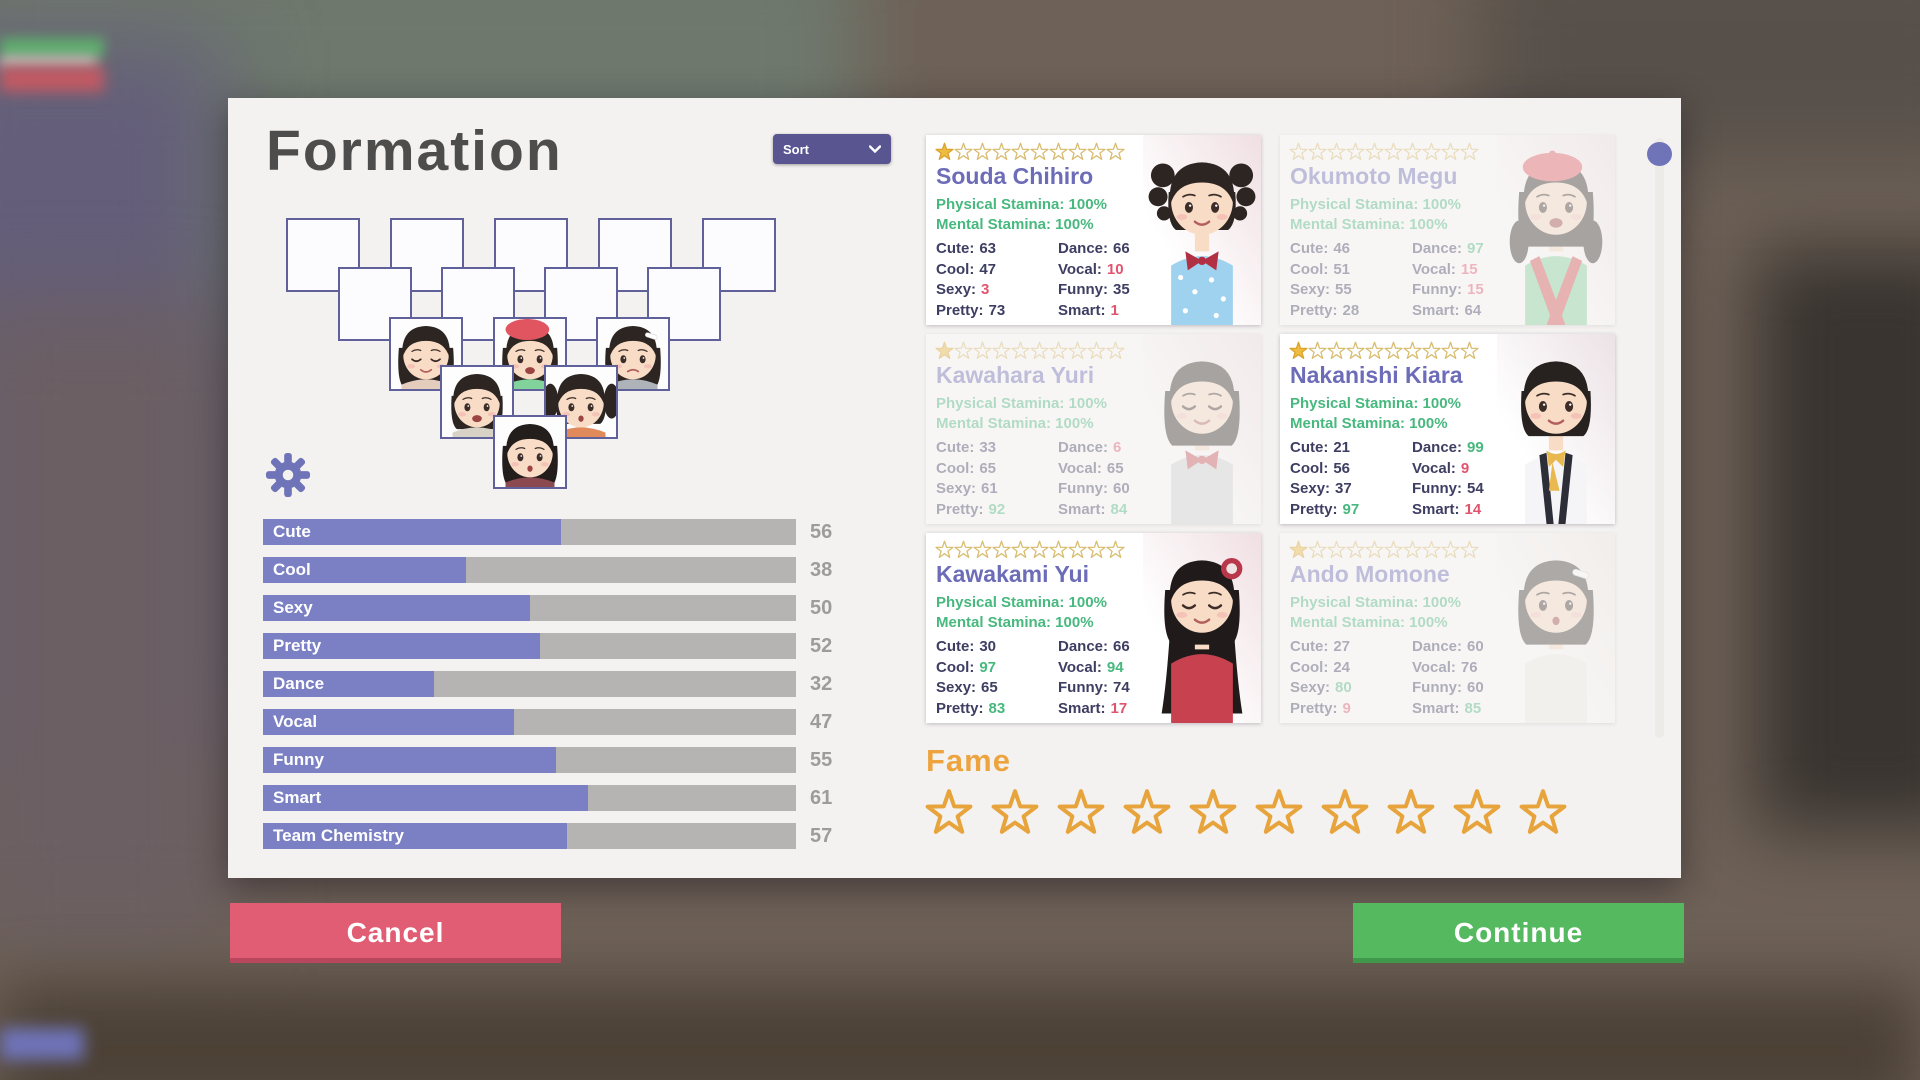 The width and height of the screenshot is (1920, 1080). What do you see at coordinates (1445, 269) in the screenshot?
I see `member-stat: Vocal: 15` at bounding box center [1445, 269].